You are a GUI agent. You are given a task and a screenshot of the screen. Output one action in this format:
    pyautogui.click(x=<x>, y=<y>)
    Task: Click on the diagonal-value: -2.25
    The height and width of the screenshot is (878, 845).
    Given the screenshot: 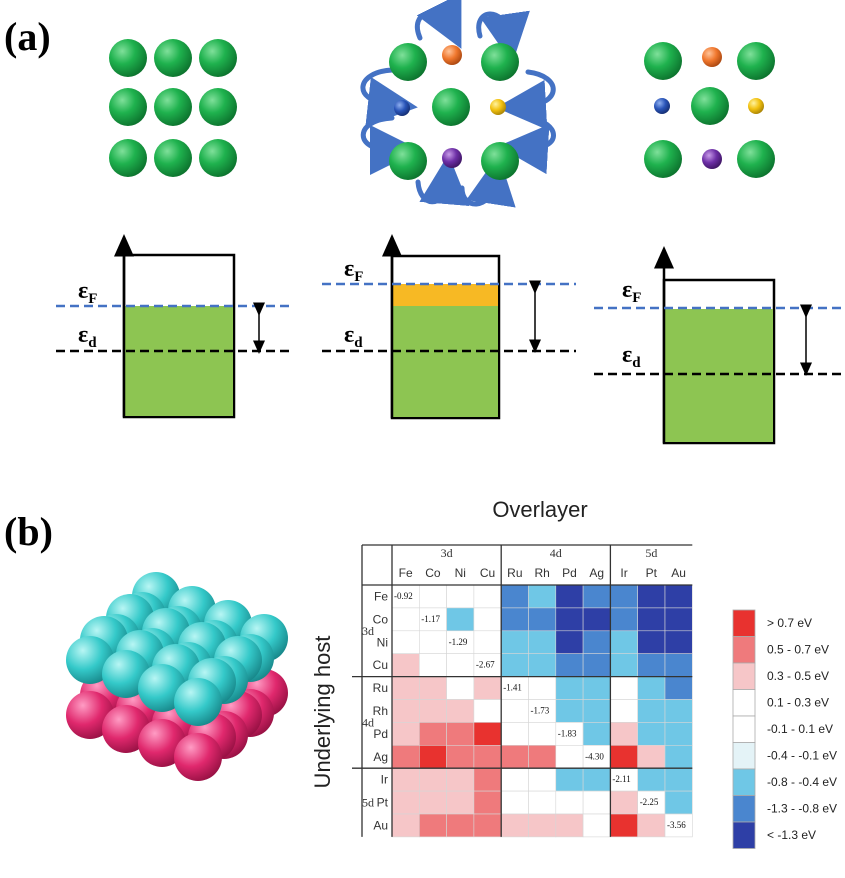 What is the action you would take?
    pyautogui.click(x=649, y=802)
    